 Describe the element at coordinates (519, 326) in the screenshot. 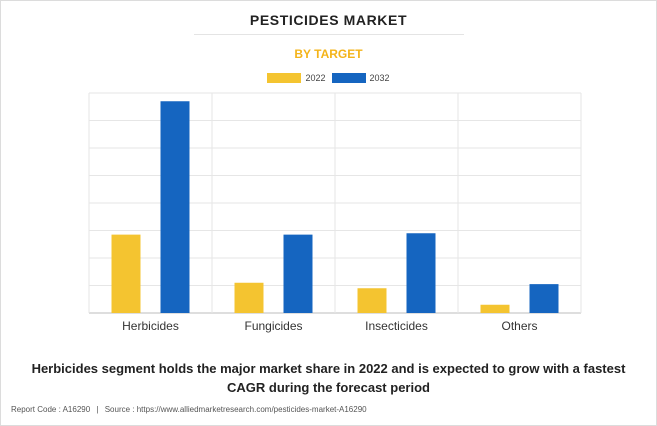

I see `x-tick-label-others: Others` at that location.